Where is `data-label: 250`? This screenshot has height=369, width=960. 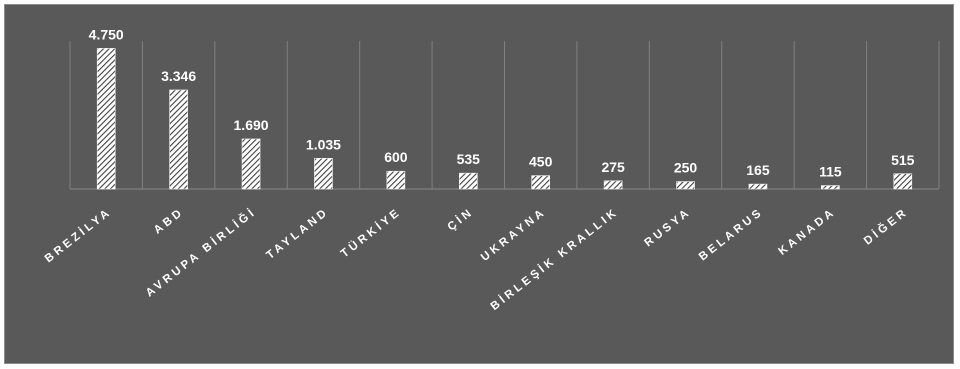
data-label: 250 is located at coordinates (686, 168).